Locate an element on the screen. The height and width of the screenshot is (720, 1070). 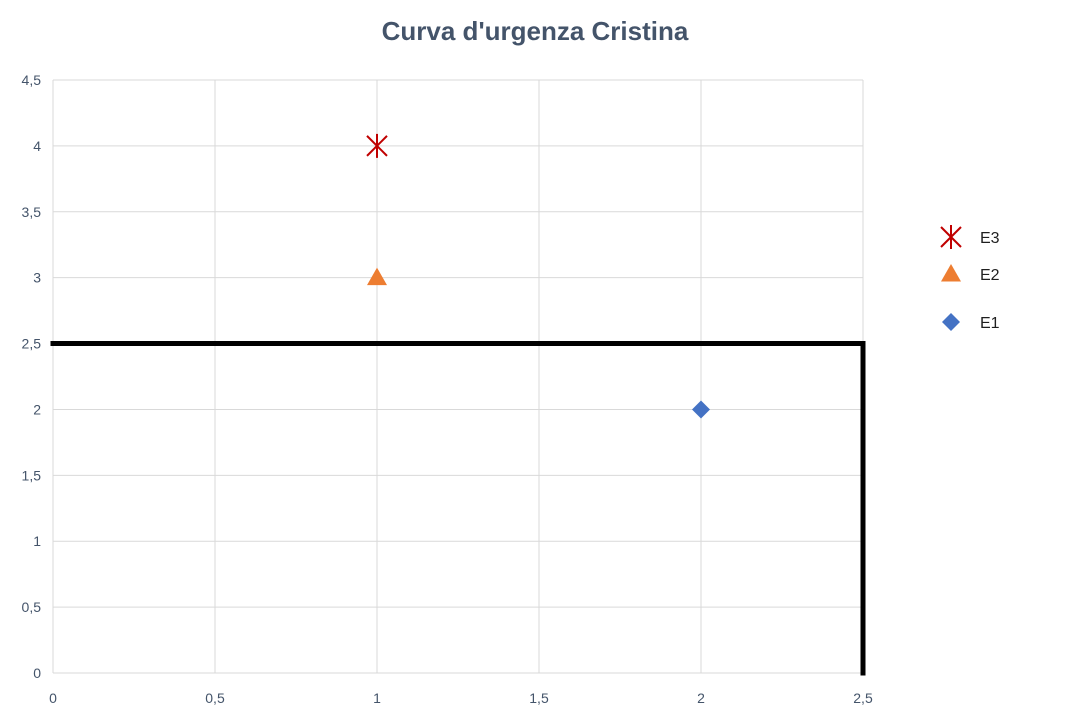
y-axis-ticks: 0 0,5 1 1,5 2 2,5 3 3,5 4 4,5 is located at coordinates (32, 376).